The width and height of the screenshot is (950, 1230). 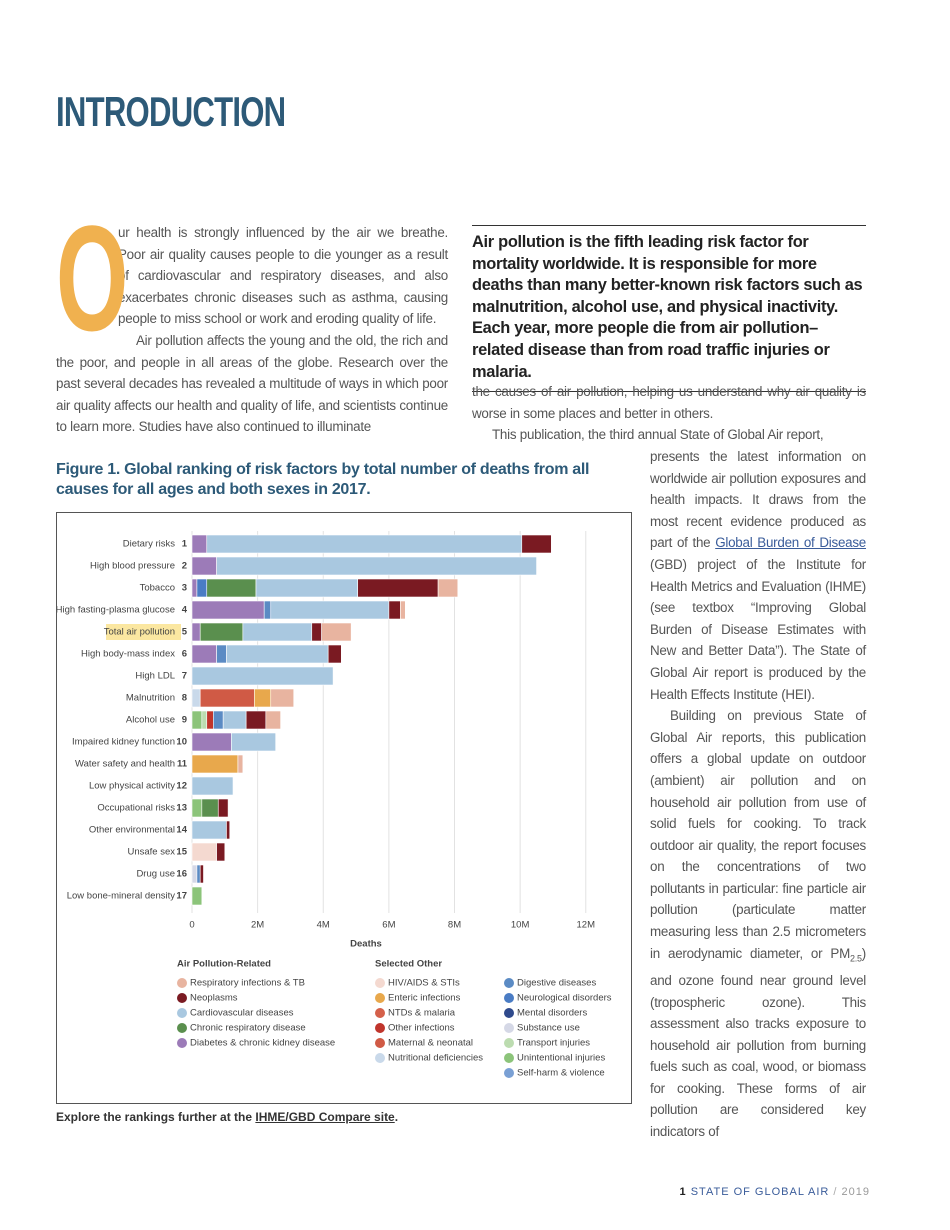 I want to click on x-tick-label: 12M, so click(x=586, y=925).